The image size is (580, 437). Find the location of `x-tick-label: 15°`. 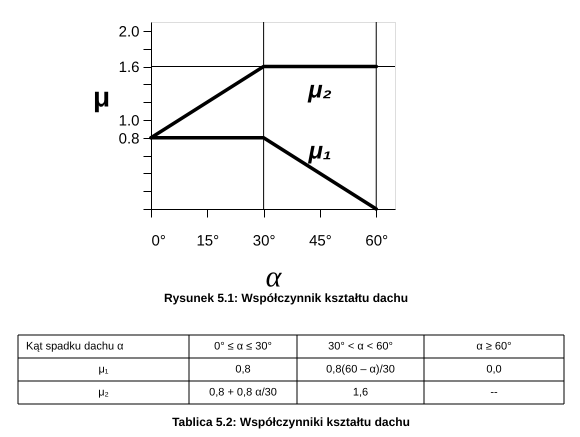

x-tick-label: 15° is located at coordinates (208, 241).